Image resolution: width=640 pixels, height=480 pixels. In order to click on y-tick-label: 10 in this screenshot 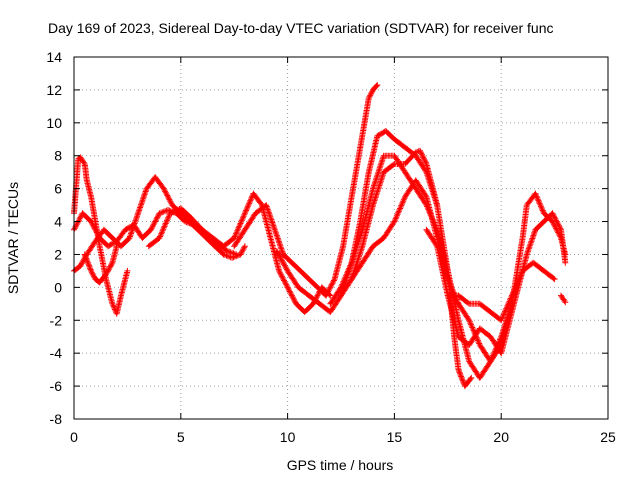, I will do `click(54, 123)`.